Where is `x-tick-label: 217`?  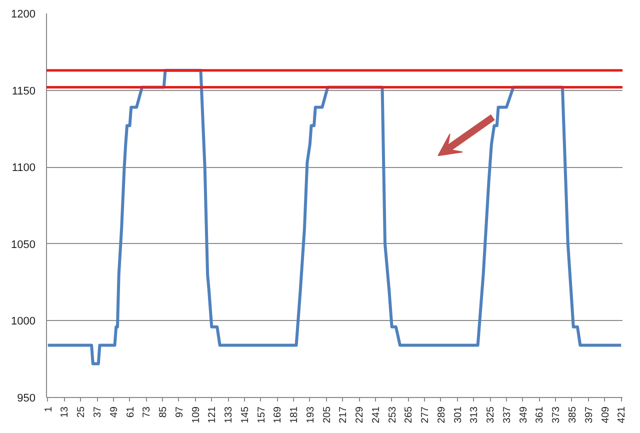 x-tick-label: 217 is located at coordinates (344, 415).